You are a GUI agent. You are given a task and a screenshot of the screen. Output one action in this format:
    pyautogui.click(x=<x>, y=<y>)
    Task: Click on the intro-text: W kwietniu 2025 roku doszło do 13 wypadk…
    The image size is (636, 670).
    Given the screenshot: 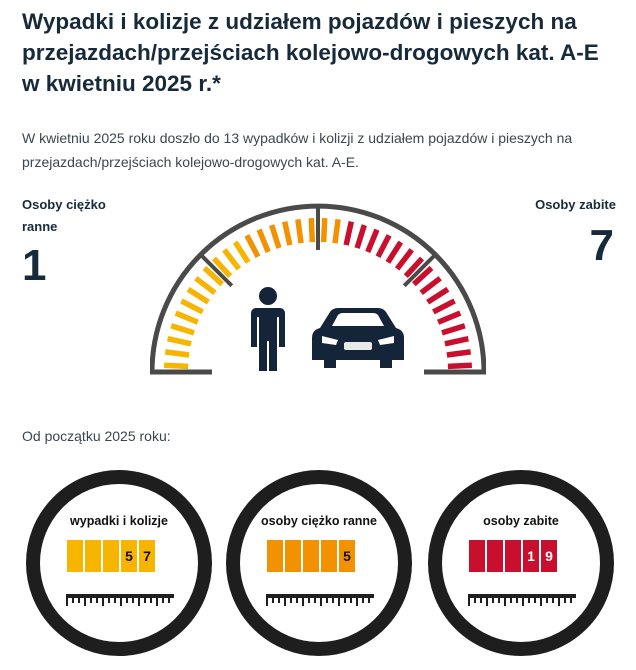 What is the action you would take?
    pyautogui.click(x=297, y=150)
    